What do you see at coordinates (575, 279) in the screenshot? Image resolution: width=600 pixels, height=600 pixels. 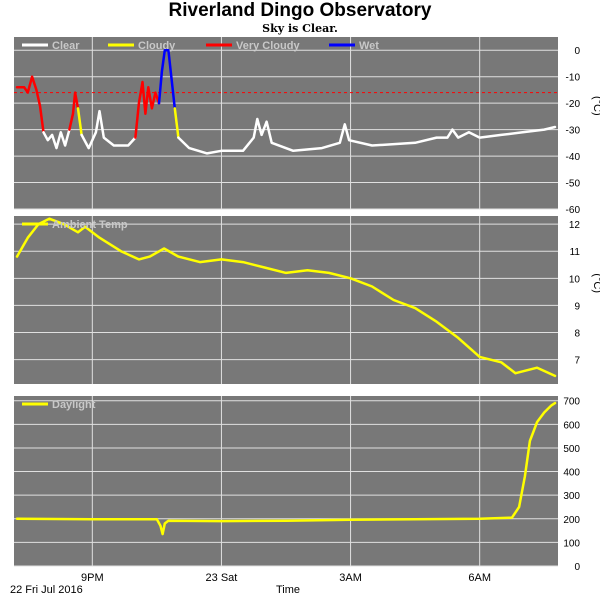 I see `panel-1-y-tick-label: 10` at bounding box center [575, 279].